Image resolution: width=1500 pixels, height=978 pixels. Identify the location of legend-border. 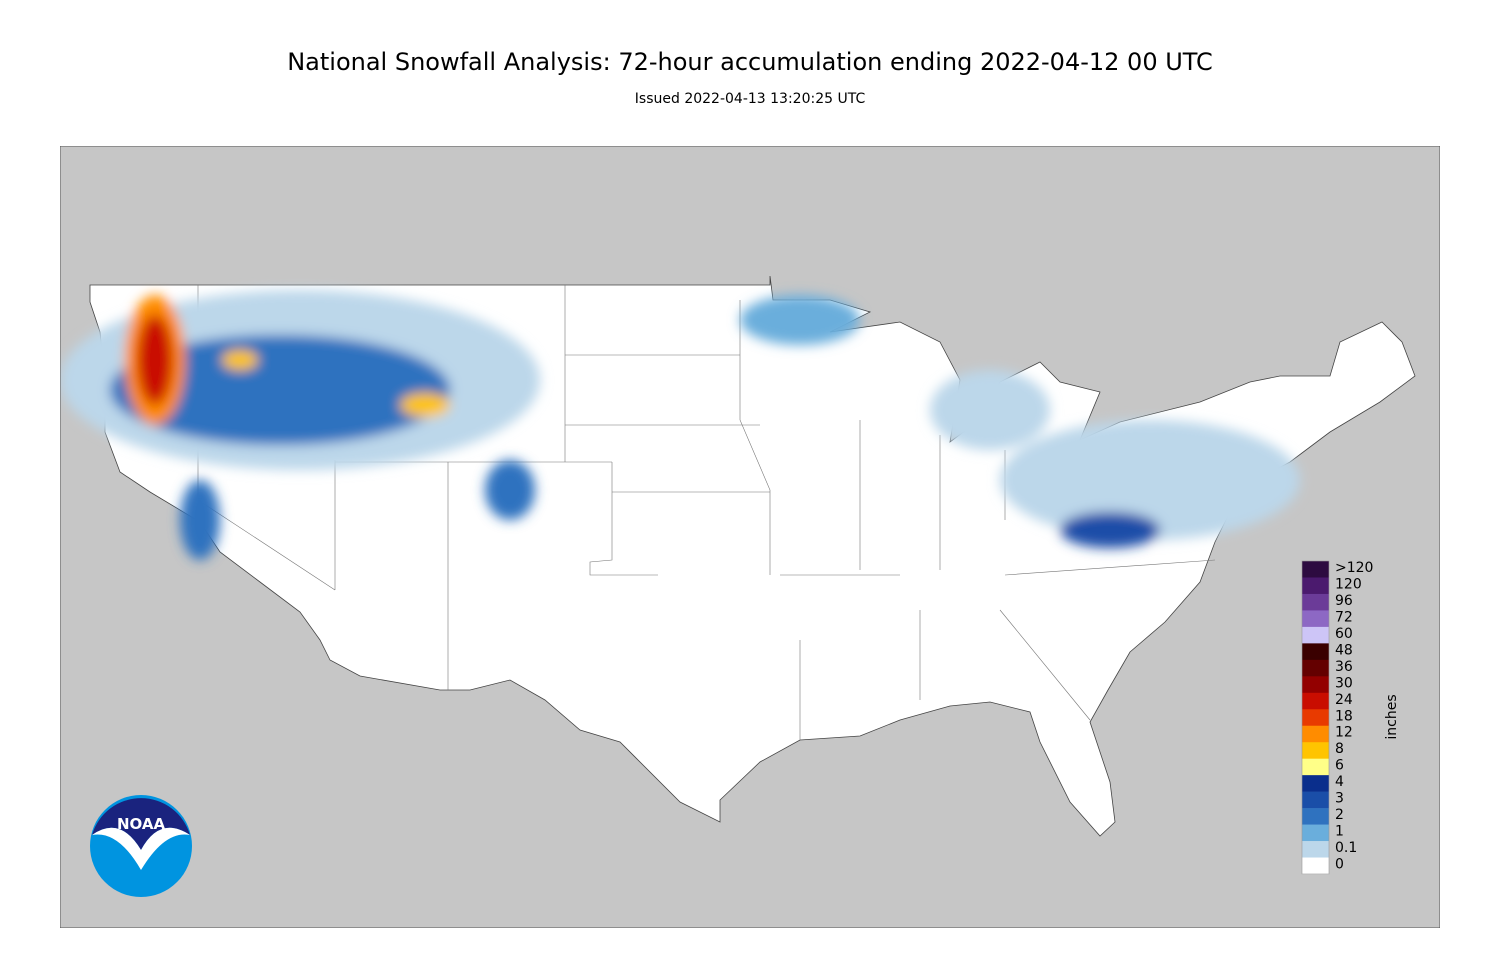
(1315, 717).